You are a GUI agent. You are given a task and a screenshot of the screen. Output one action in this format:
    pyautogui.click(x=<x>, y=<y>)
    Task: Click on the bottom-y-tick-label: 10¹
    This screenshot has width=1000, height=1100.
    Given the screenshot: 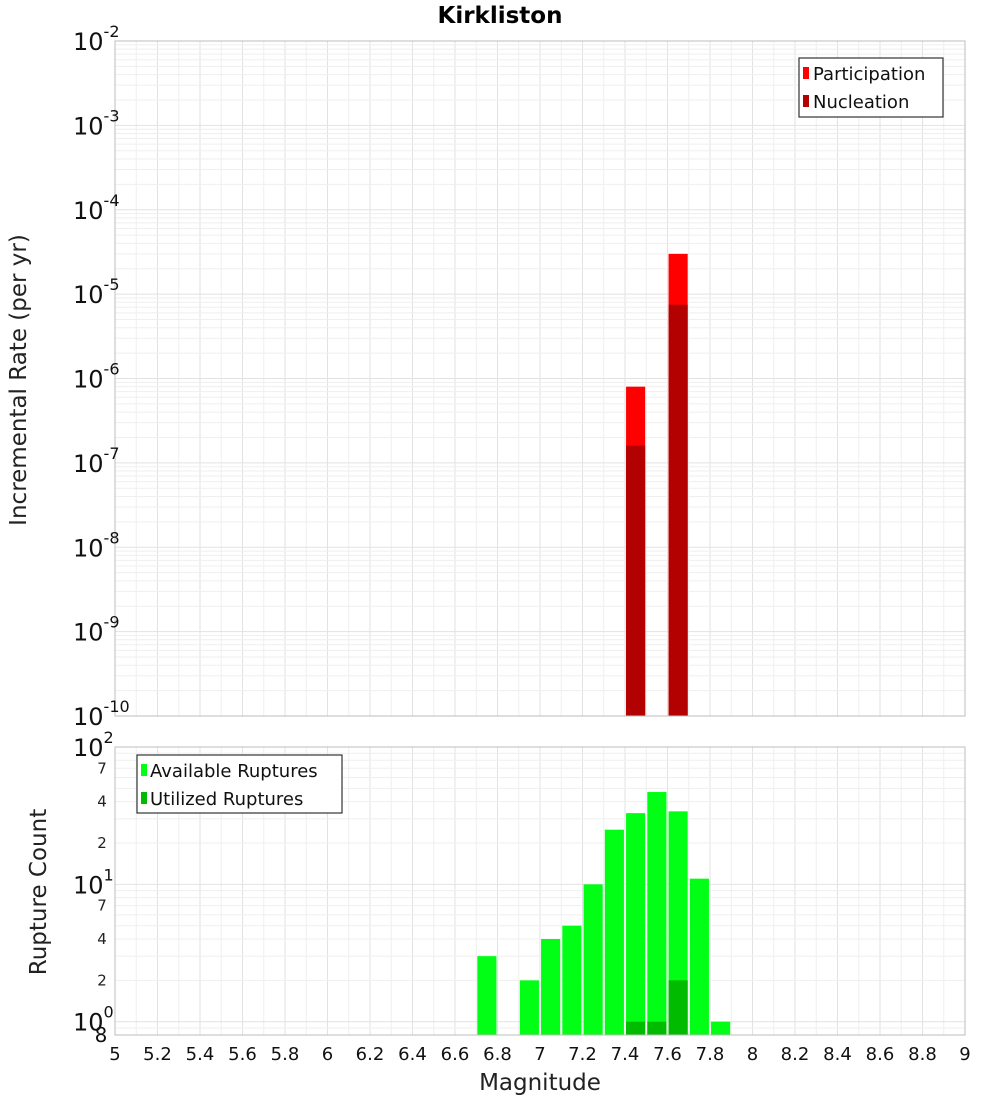 What is the action you would take?
    pyautogui.click(x=93, y=882)
    